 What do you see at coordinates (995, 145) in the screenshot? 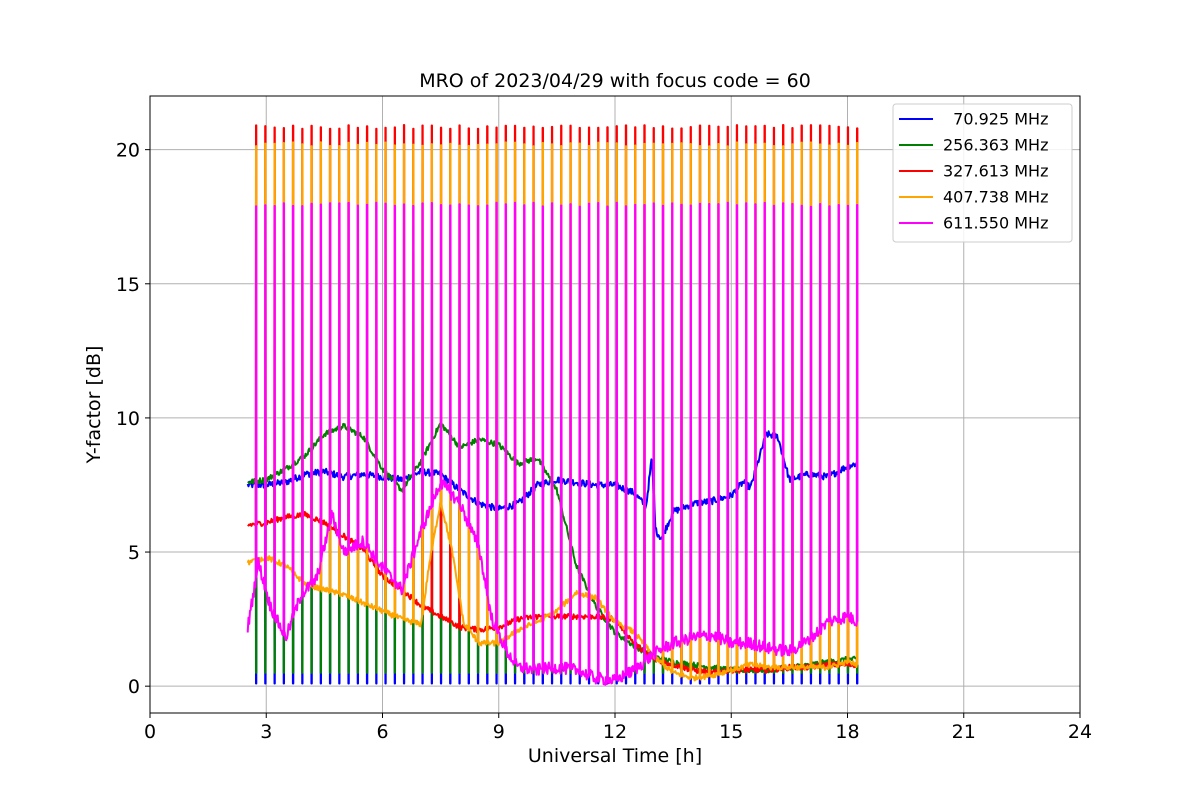
I see `legend-entry-label: 256.363 MHz` at bounding box center [995, 145].